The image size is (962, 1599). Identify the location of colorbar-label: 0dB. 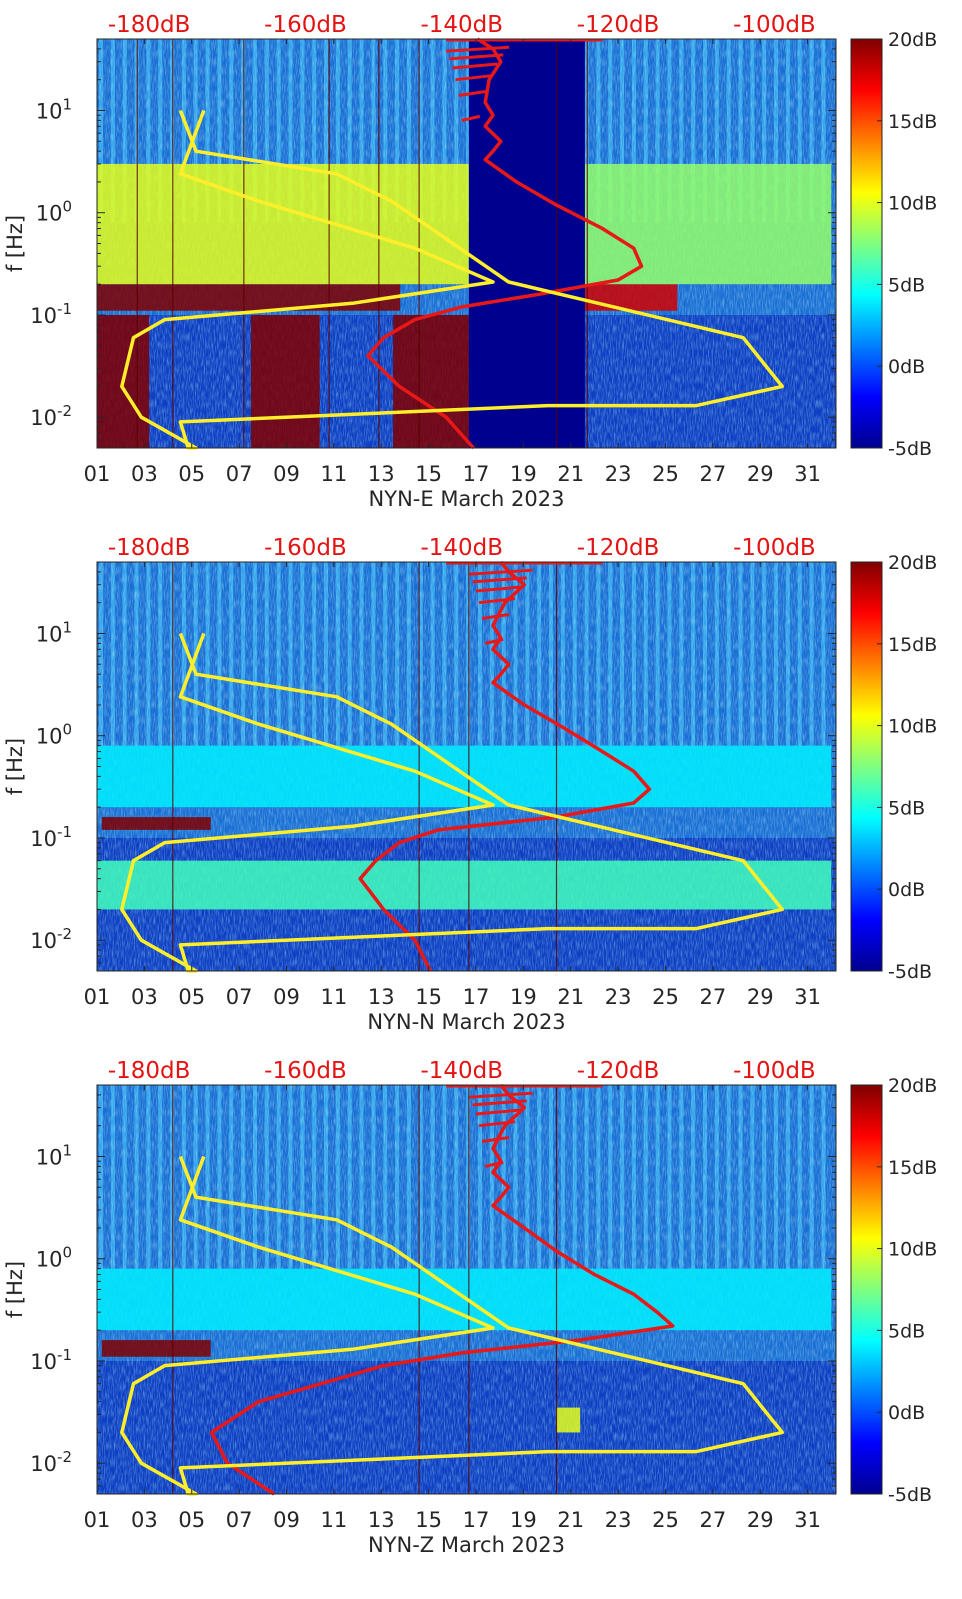
(906, 1413).